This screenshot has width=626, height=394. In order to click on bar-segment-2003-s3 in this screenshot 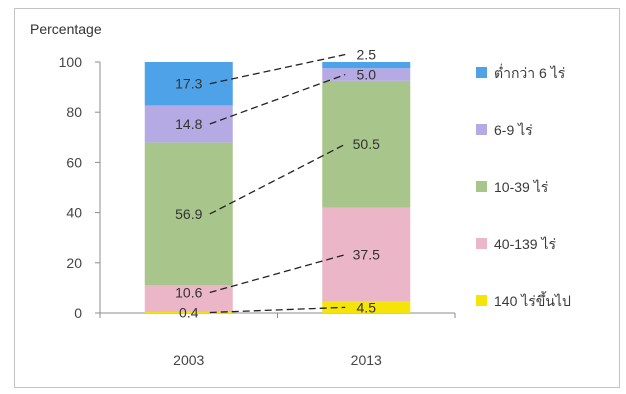, I will do `click(188, 124)`.